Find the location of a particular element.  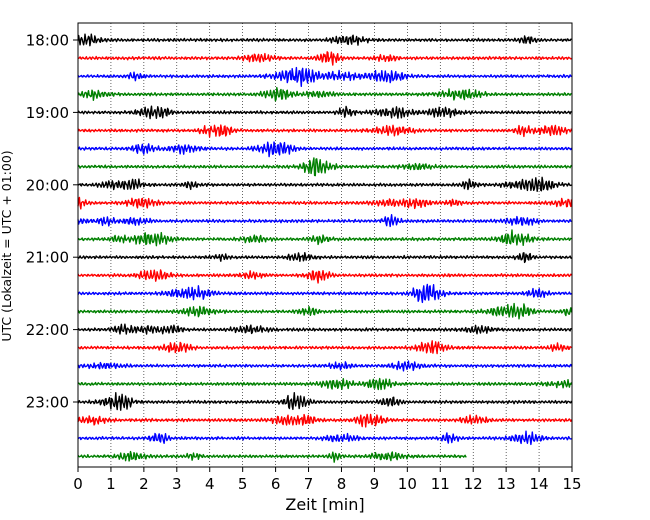

x-tick-label: 9 is located at coordinates (375, 484).